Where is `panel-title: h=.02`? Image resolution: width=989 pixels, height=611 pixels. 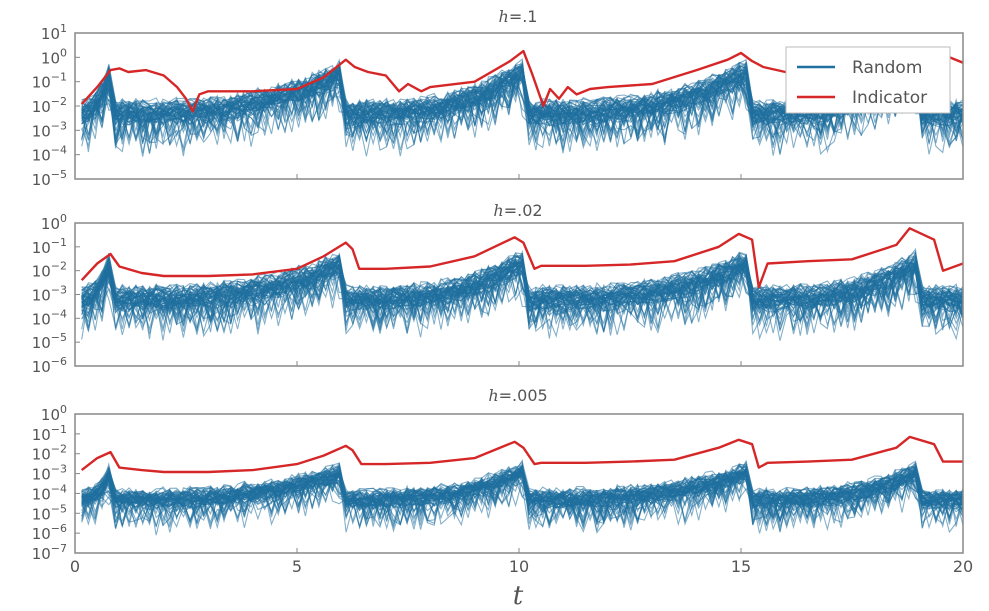 panel-title: h=.02 is located at coordinates (517, 210).